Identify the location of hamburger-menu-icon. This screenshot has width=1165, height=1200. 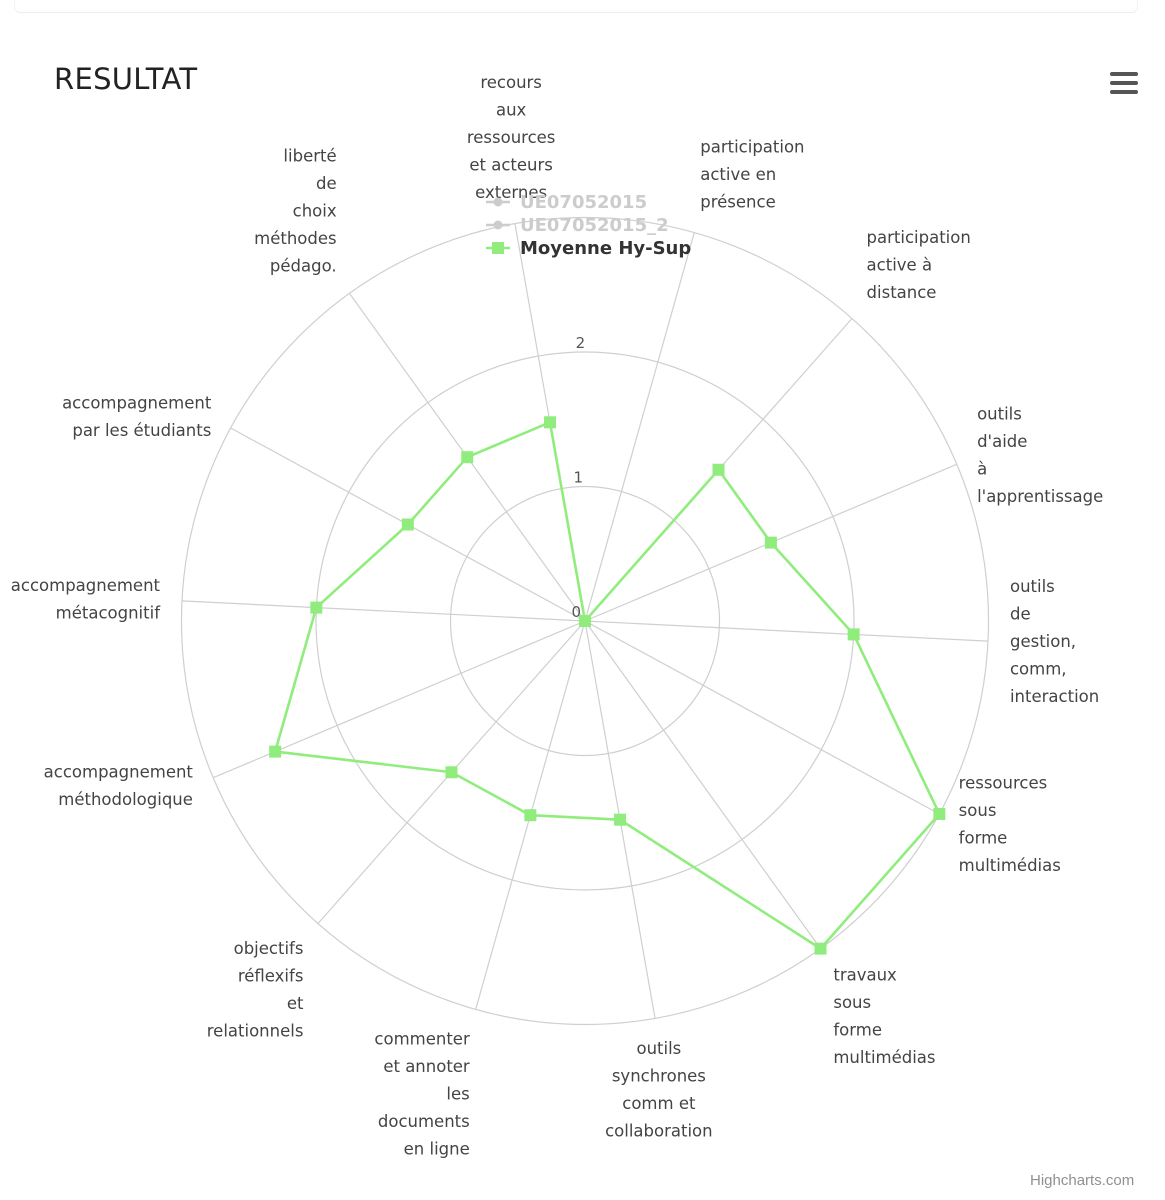
(1124, 83).